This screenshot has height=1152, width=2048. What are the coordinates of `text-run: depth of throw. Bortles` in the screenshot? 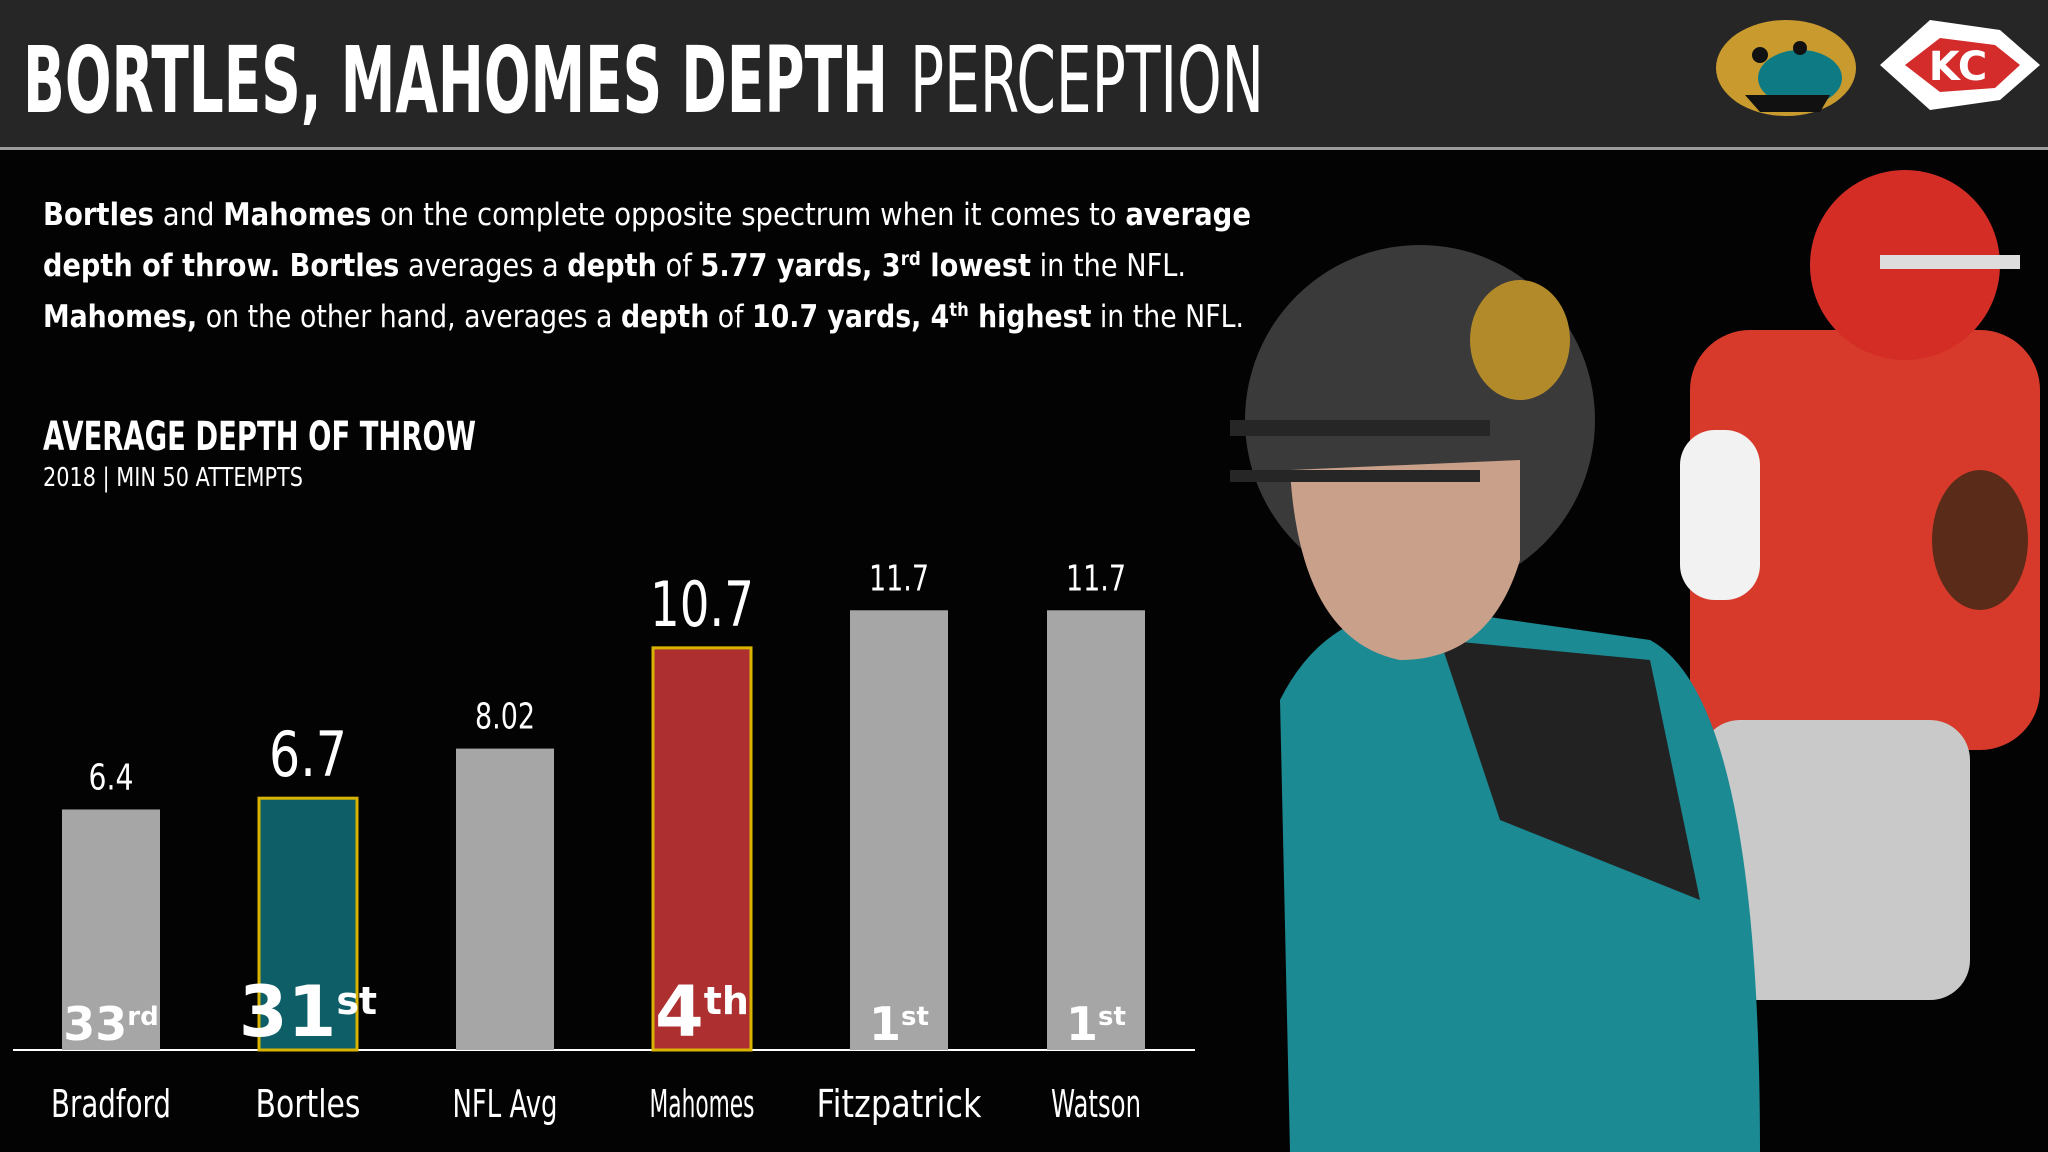 It's located at (221, 266).